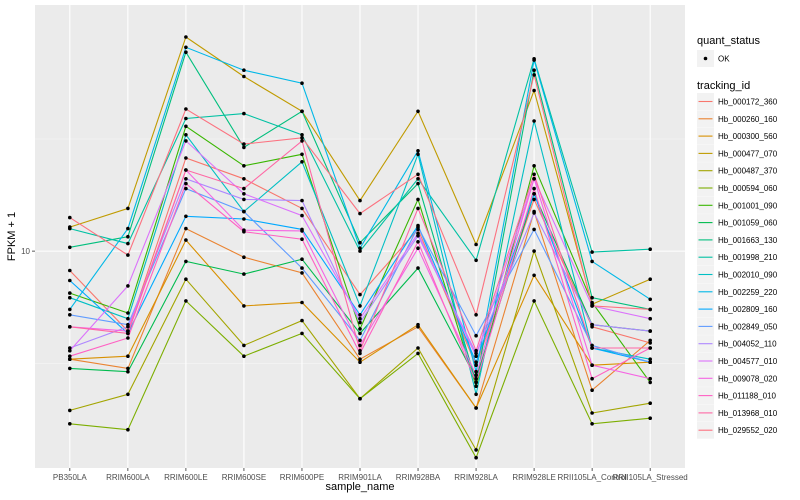  I want to click on x-tick-label: RRII105LA_Stressed, so click(650, 477).